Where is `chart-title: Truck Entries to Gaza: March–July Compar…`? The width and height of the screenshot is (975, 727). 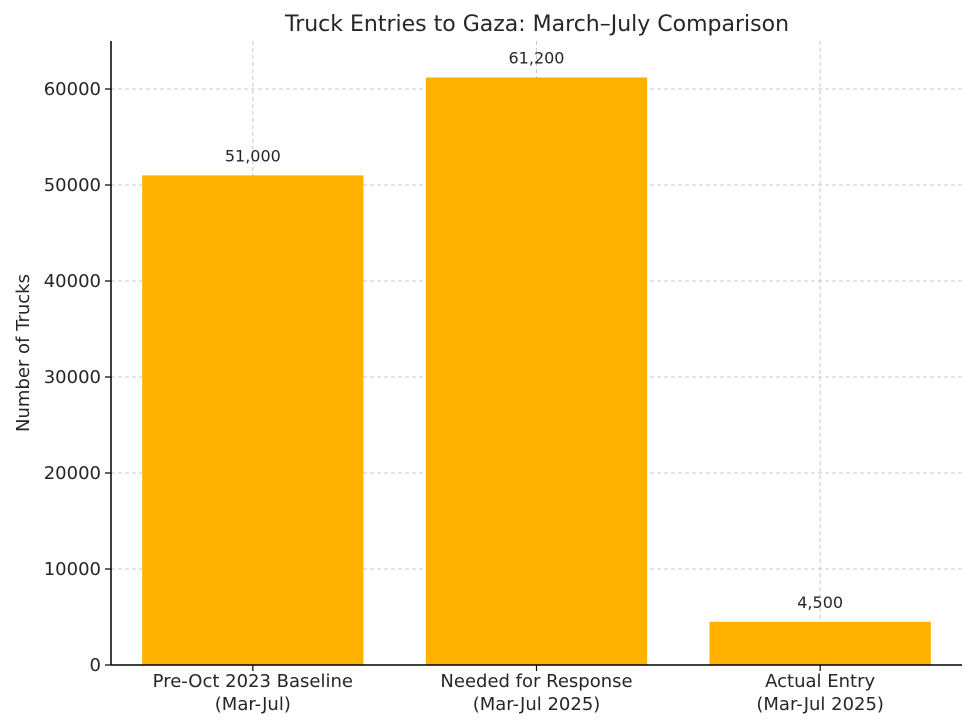
chart-title: Truck Entries to Gaza: March–July Compar… is located at coordinates (536, 24).